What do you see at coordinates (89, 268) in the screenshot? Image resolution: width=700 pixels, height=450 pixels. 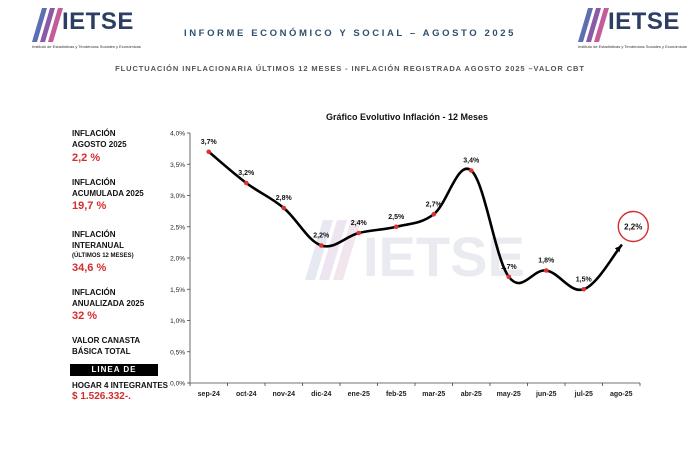 I see `inflacion-interanual-value: 34,6 %` at bounding box center [89, 268].